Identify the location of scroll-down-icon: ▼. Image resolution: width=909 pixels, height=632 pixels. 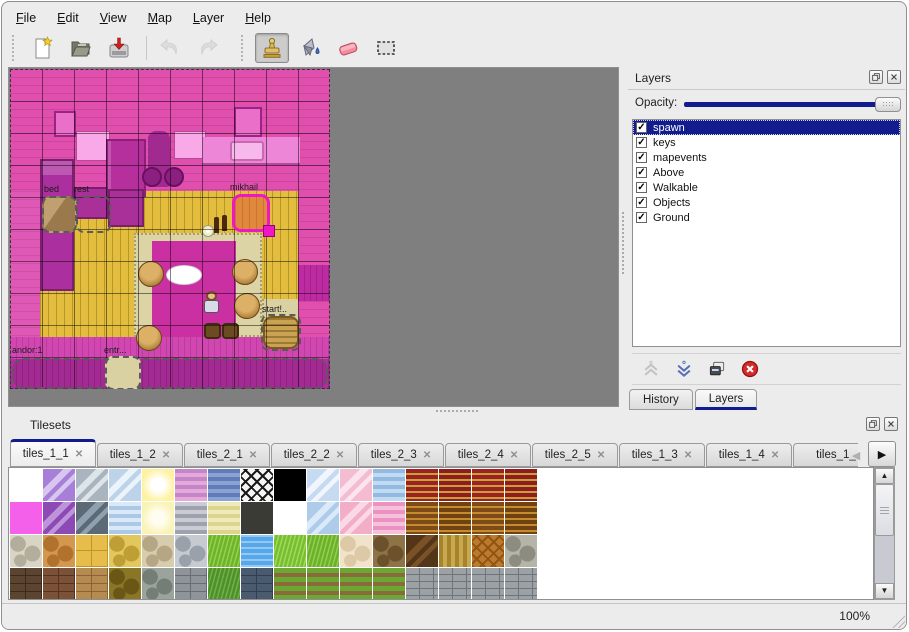
(884, 591).